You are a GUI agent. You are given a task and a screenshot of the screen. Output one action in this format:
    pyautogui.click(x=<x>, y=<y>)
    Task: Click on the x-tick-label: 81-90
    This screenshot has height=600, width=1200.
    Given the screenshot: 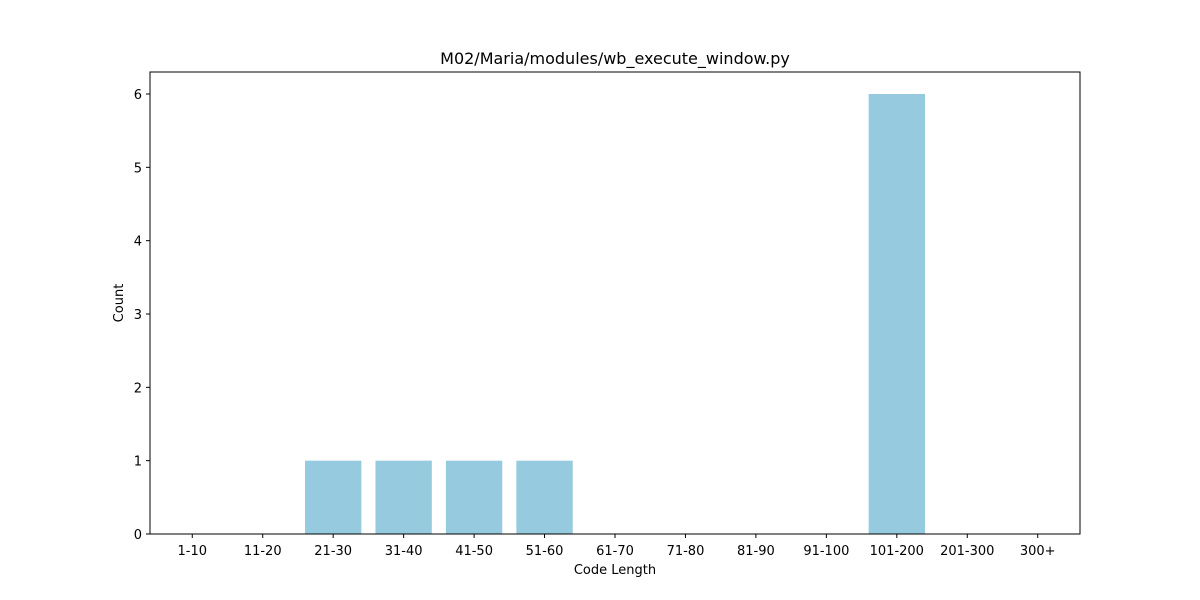 What is the action you would take?
    pyautogui.click(x=756, y=551)
    